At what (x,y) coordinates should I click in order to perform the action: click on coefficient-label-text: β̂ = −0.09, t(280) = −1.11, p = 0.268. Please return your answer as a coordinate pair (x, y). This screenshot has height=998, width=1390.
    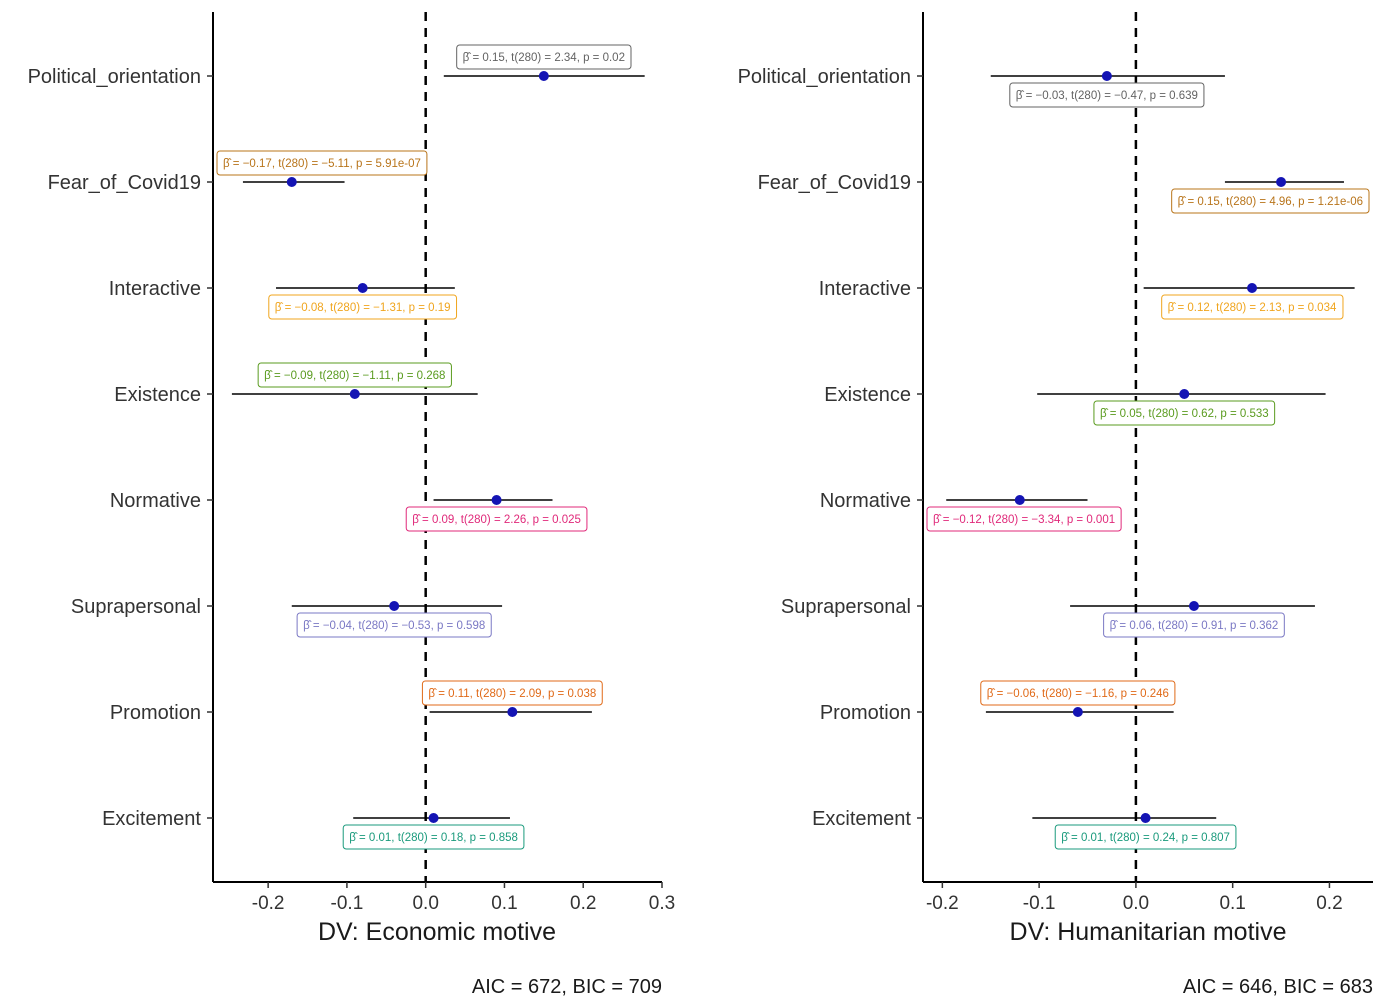
    Looking at the image, I should click on (354, 376).